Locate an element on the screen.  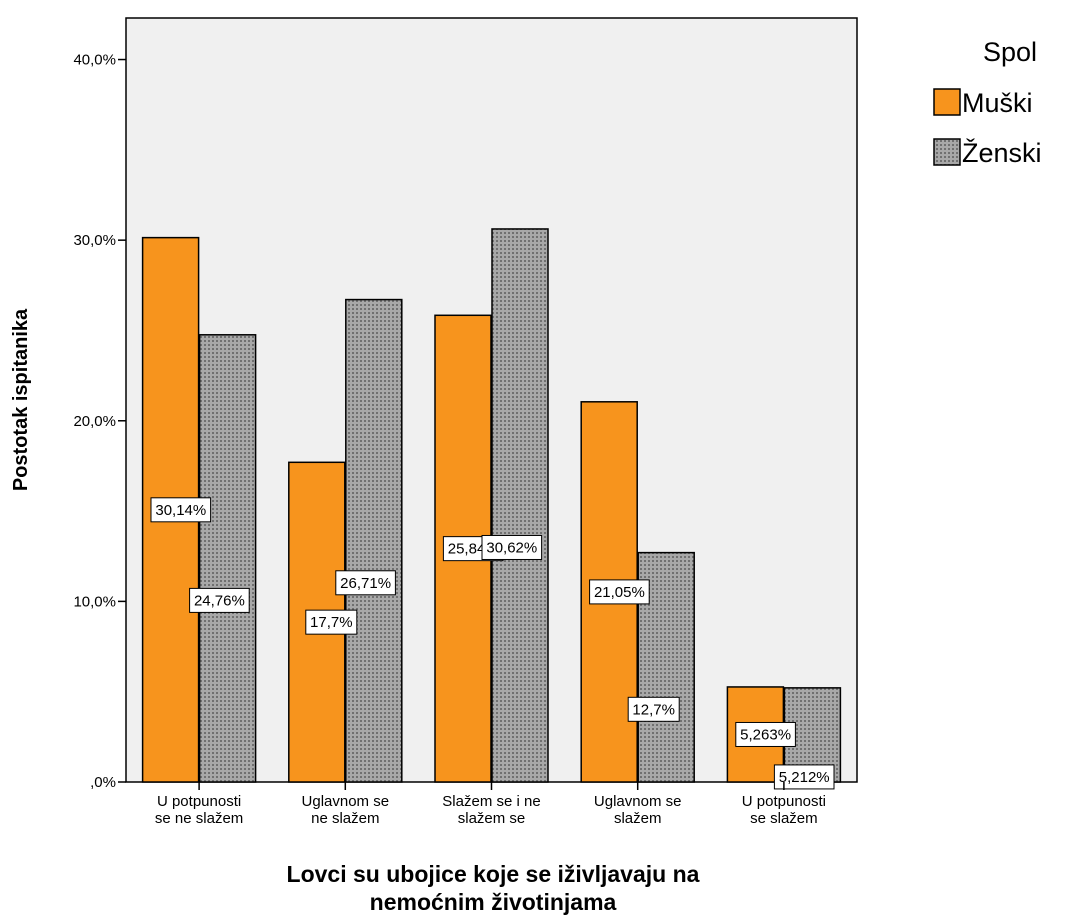
data-label-text: 17,7% is located at coordinates (331, 622).